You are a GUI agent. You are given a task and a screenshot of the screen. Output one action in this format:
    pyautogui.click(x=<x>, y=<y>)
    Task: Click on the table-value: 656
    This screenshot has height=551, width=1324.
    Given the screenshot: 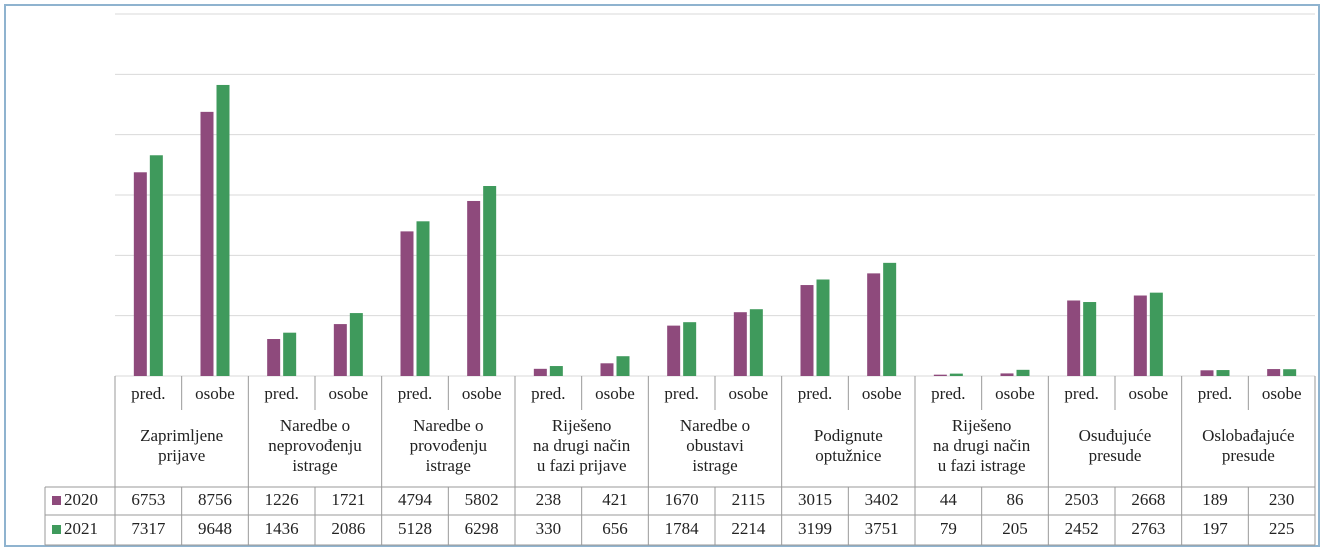 What is the action you would take?
    pyautogui.click(x=615, y=528)
    